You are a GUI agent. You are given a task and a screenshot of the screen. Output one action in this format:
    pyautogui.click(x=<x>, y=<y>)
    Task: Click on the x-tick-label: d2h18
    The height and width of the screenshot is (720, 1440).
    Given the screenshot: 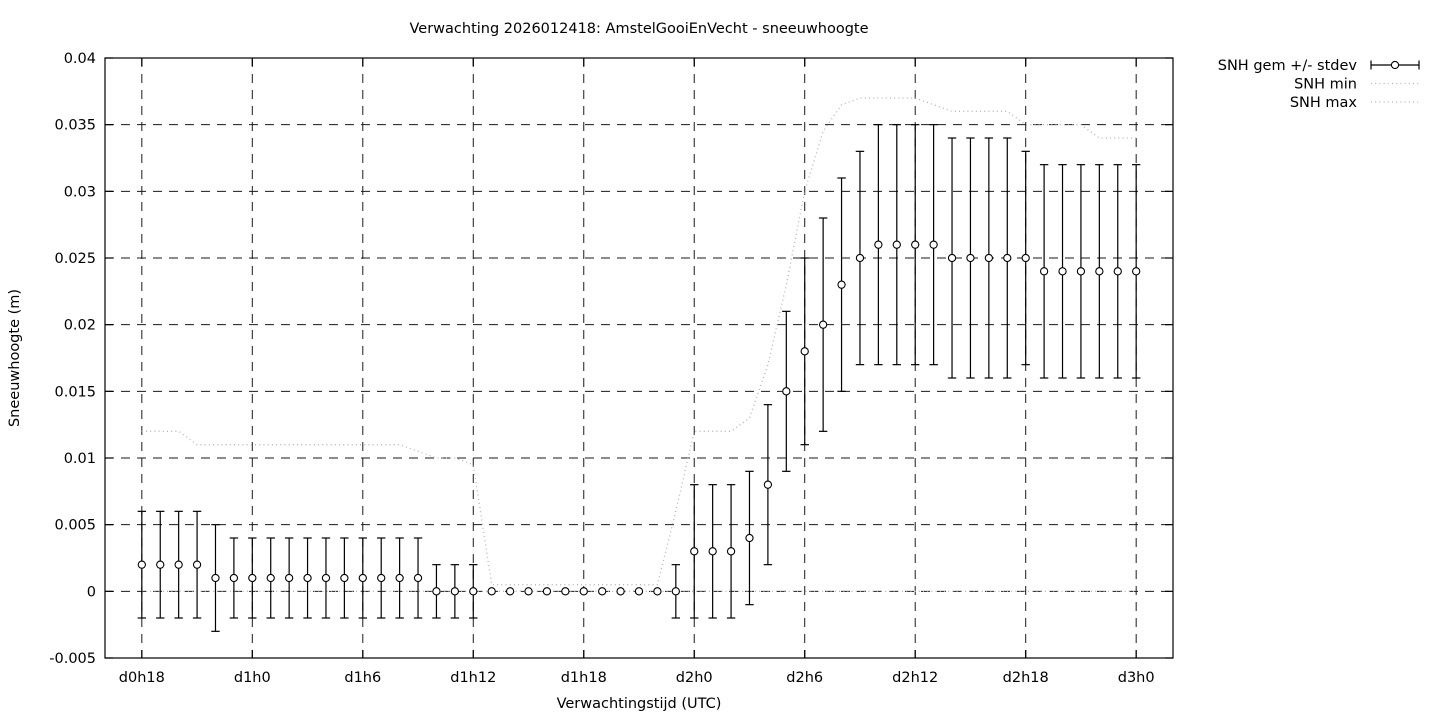 What is the action you would take?
    pyautogui.click(x=1026, y=678)
    